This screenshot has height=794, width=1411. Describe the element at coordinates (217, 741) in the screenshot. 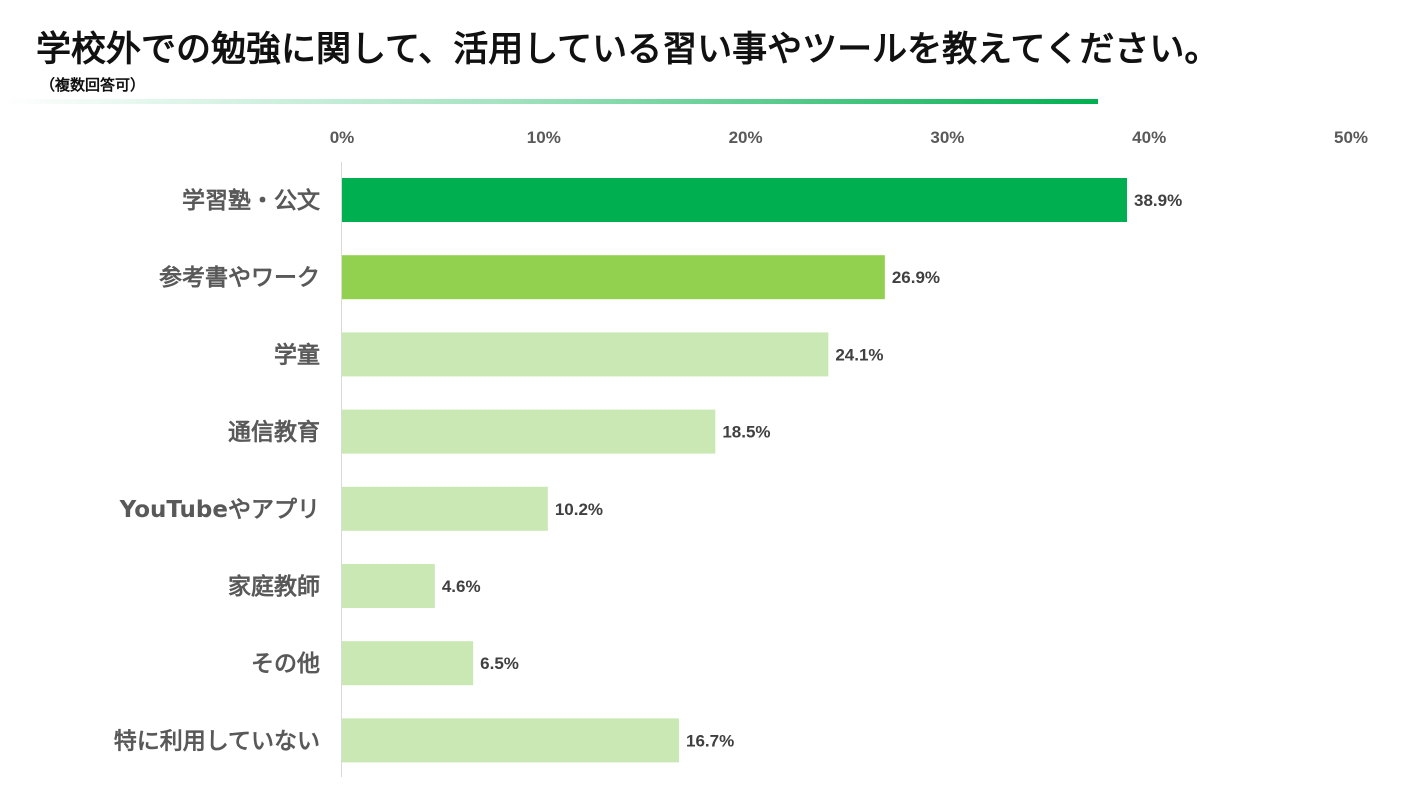

I see `category-label: 特に利用していない` at that location.